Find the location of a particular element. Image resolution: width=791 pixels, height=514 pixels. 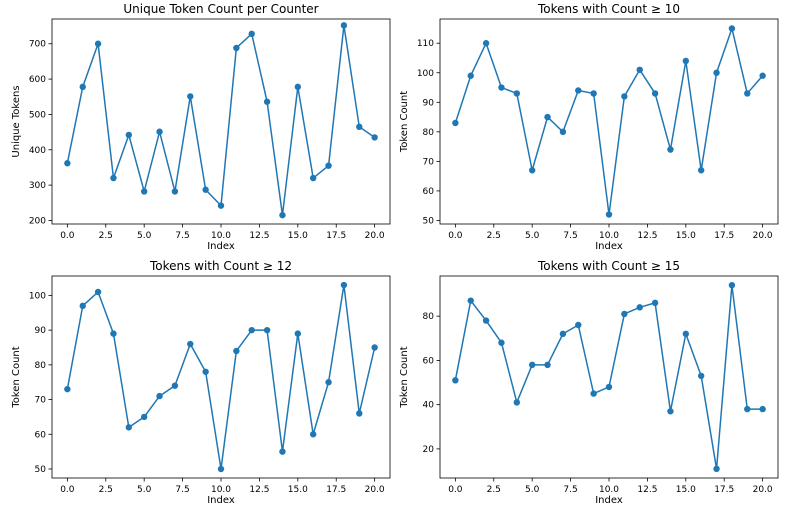

chart-title: Unique Token Count per Counter is located at coordinates (220, 9).